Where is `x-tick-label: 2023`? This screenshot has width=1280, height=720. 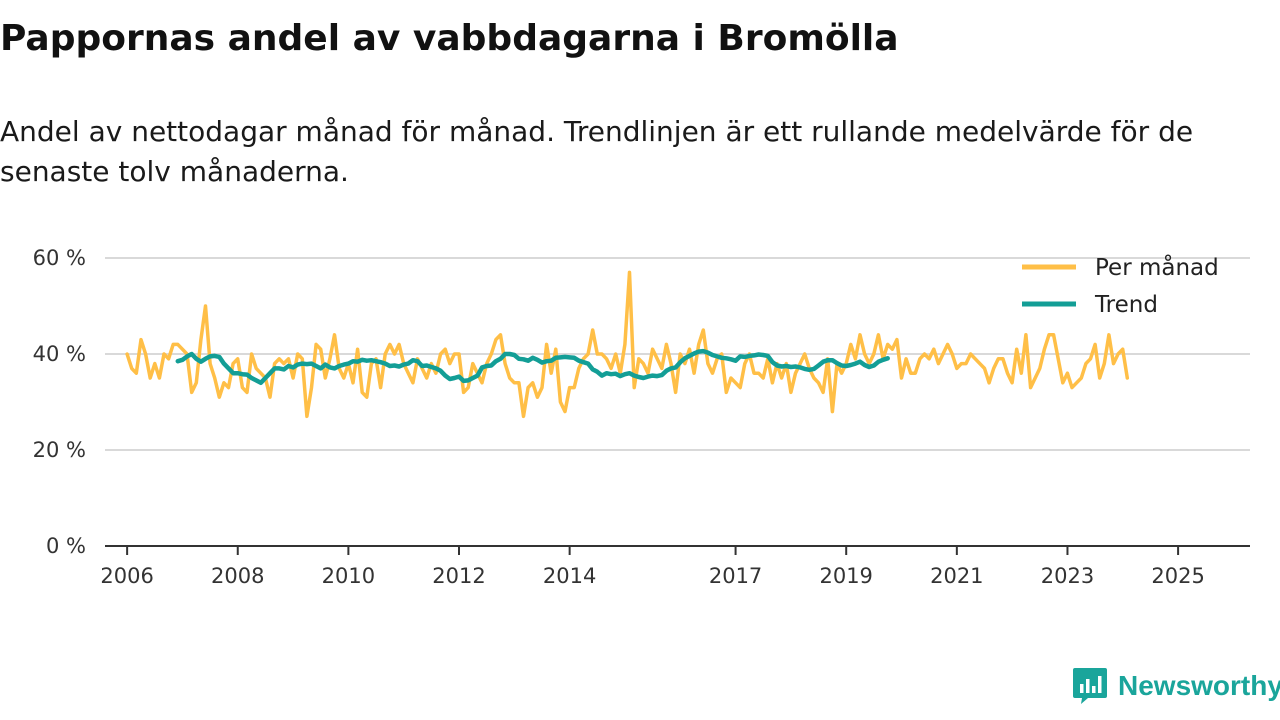 x-tick-label: 2023 is located at coordinates (1067, 576).